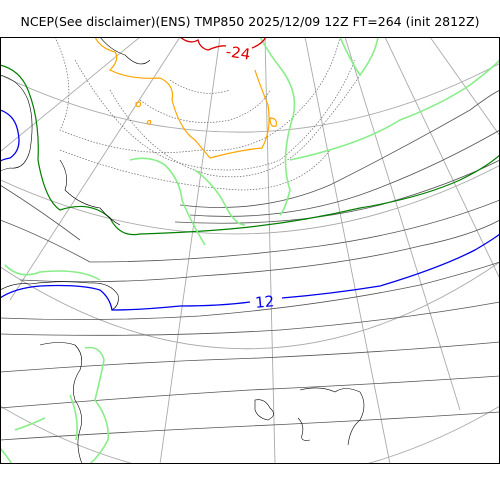  Describe the element at coordinates (238, 52) in the screenshot. I see `label-neg24: -24` at that location.